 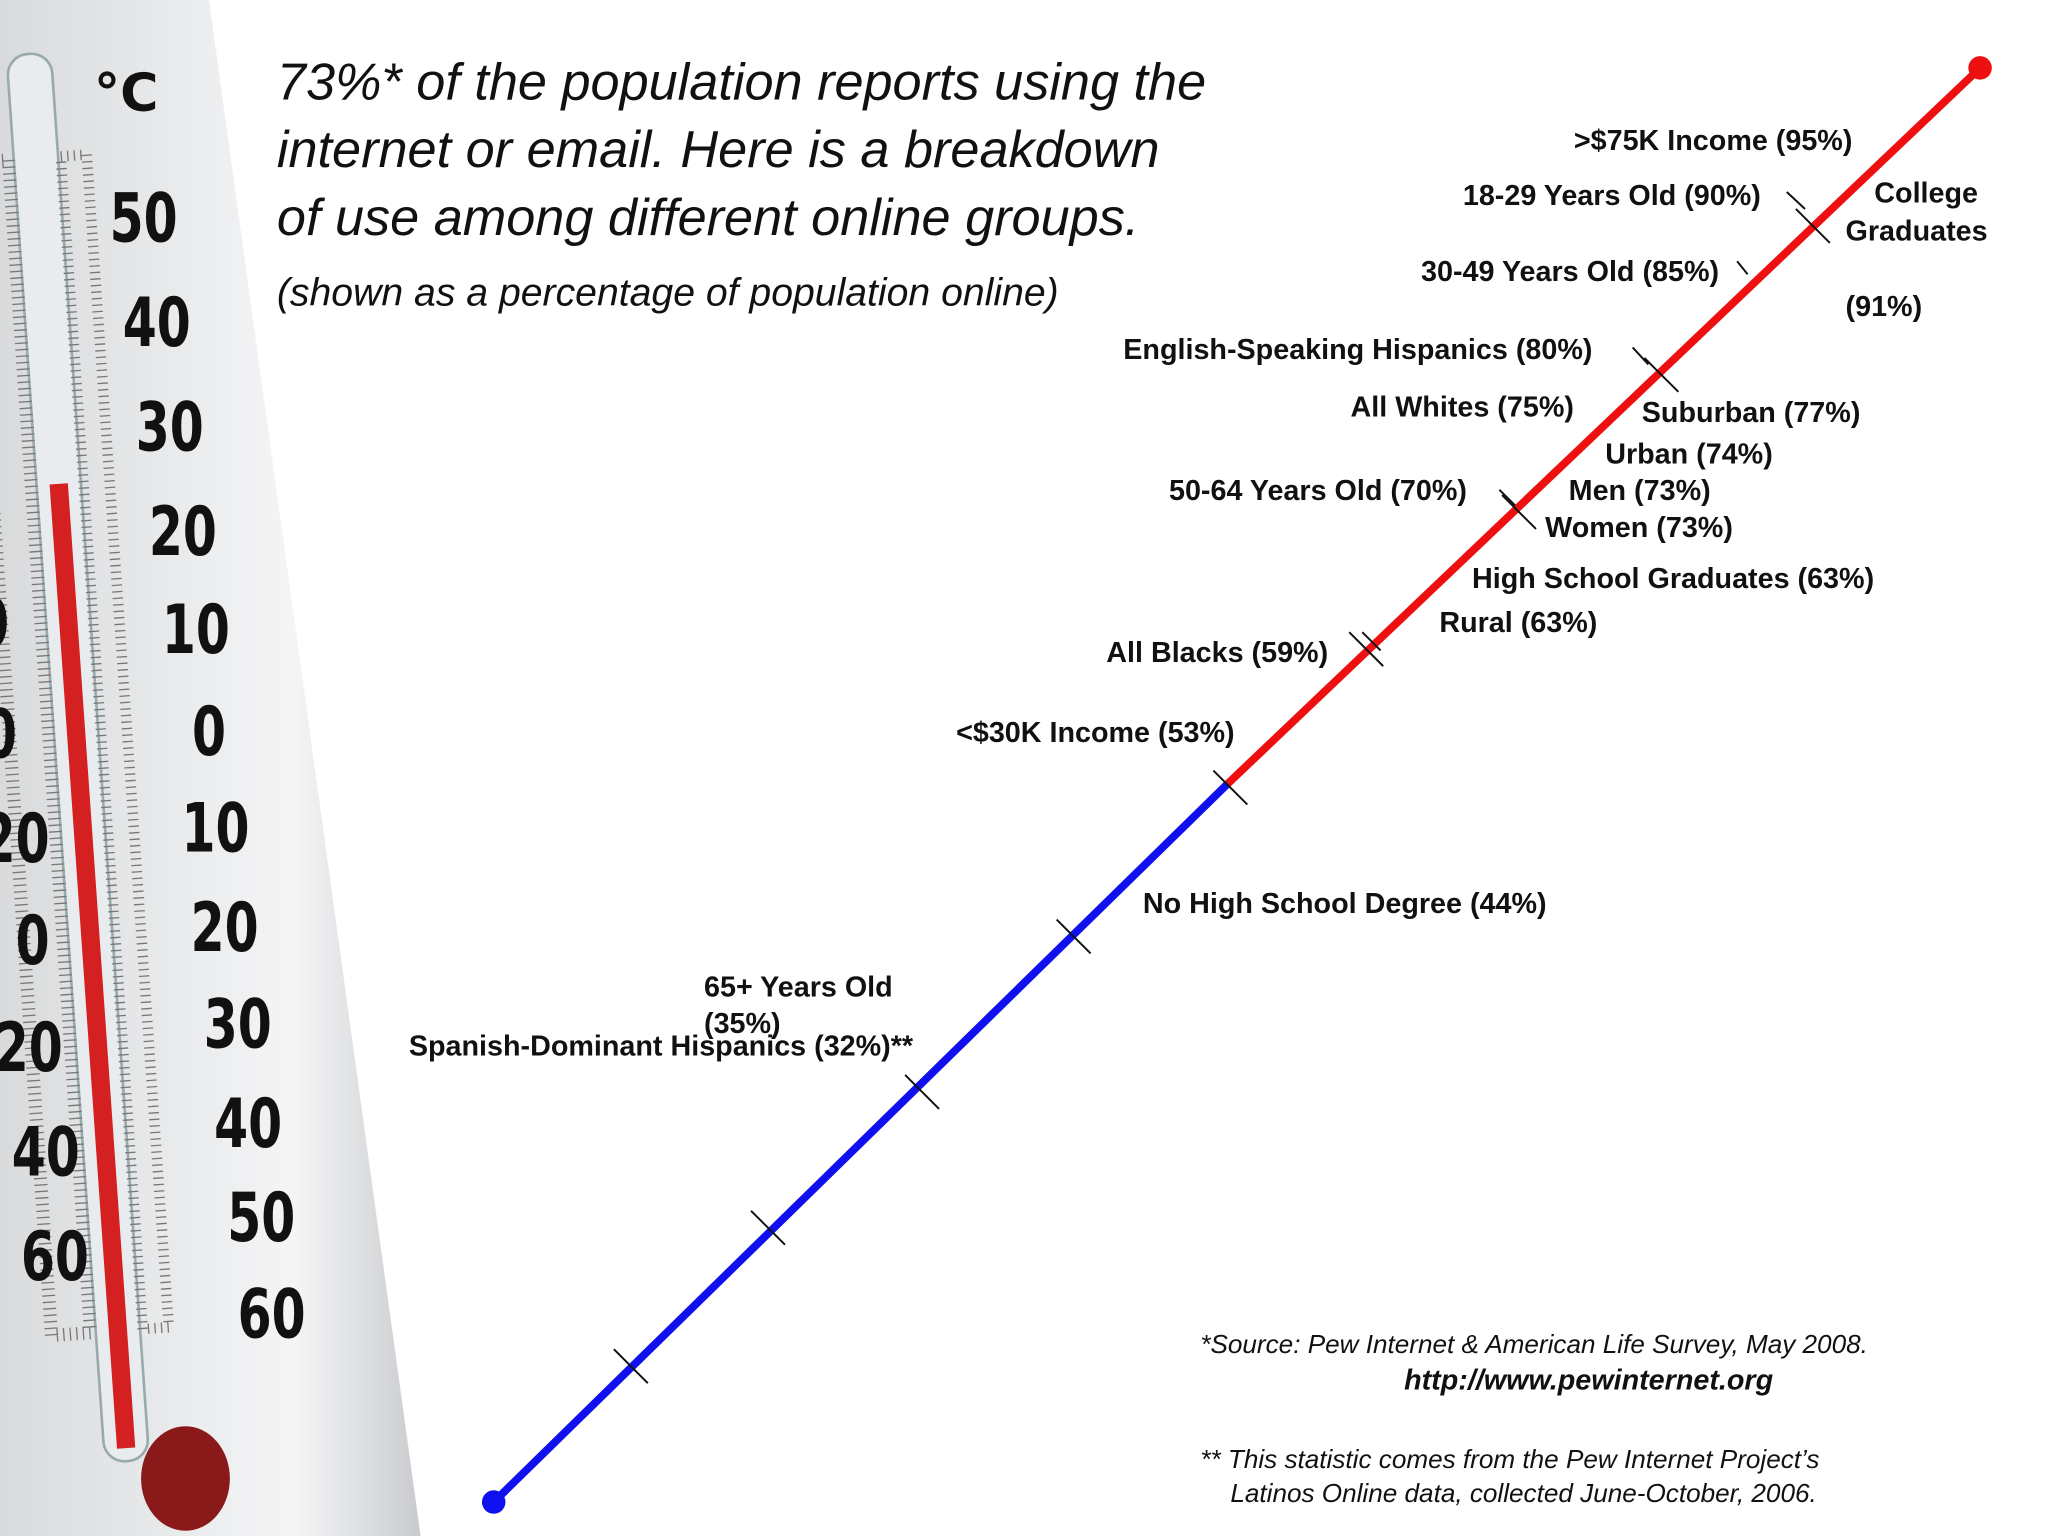 I want to click on group-label: Women (73%), so click(x=1639, y=528).